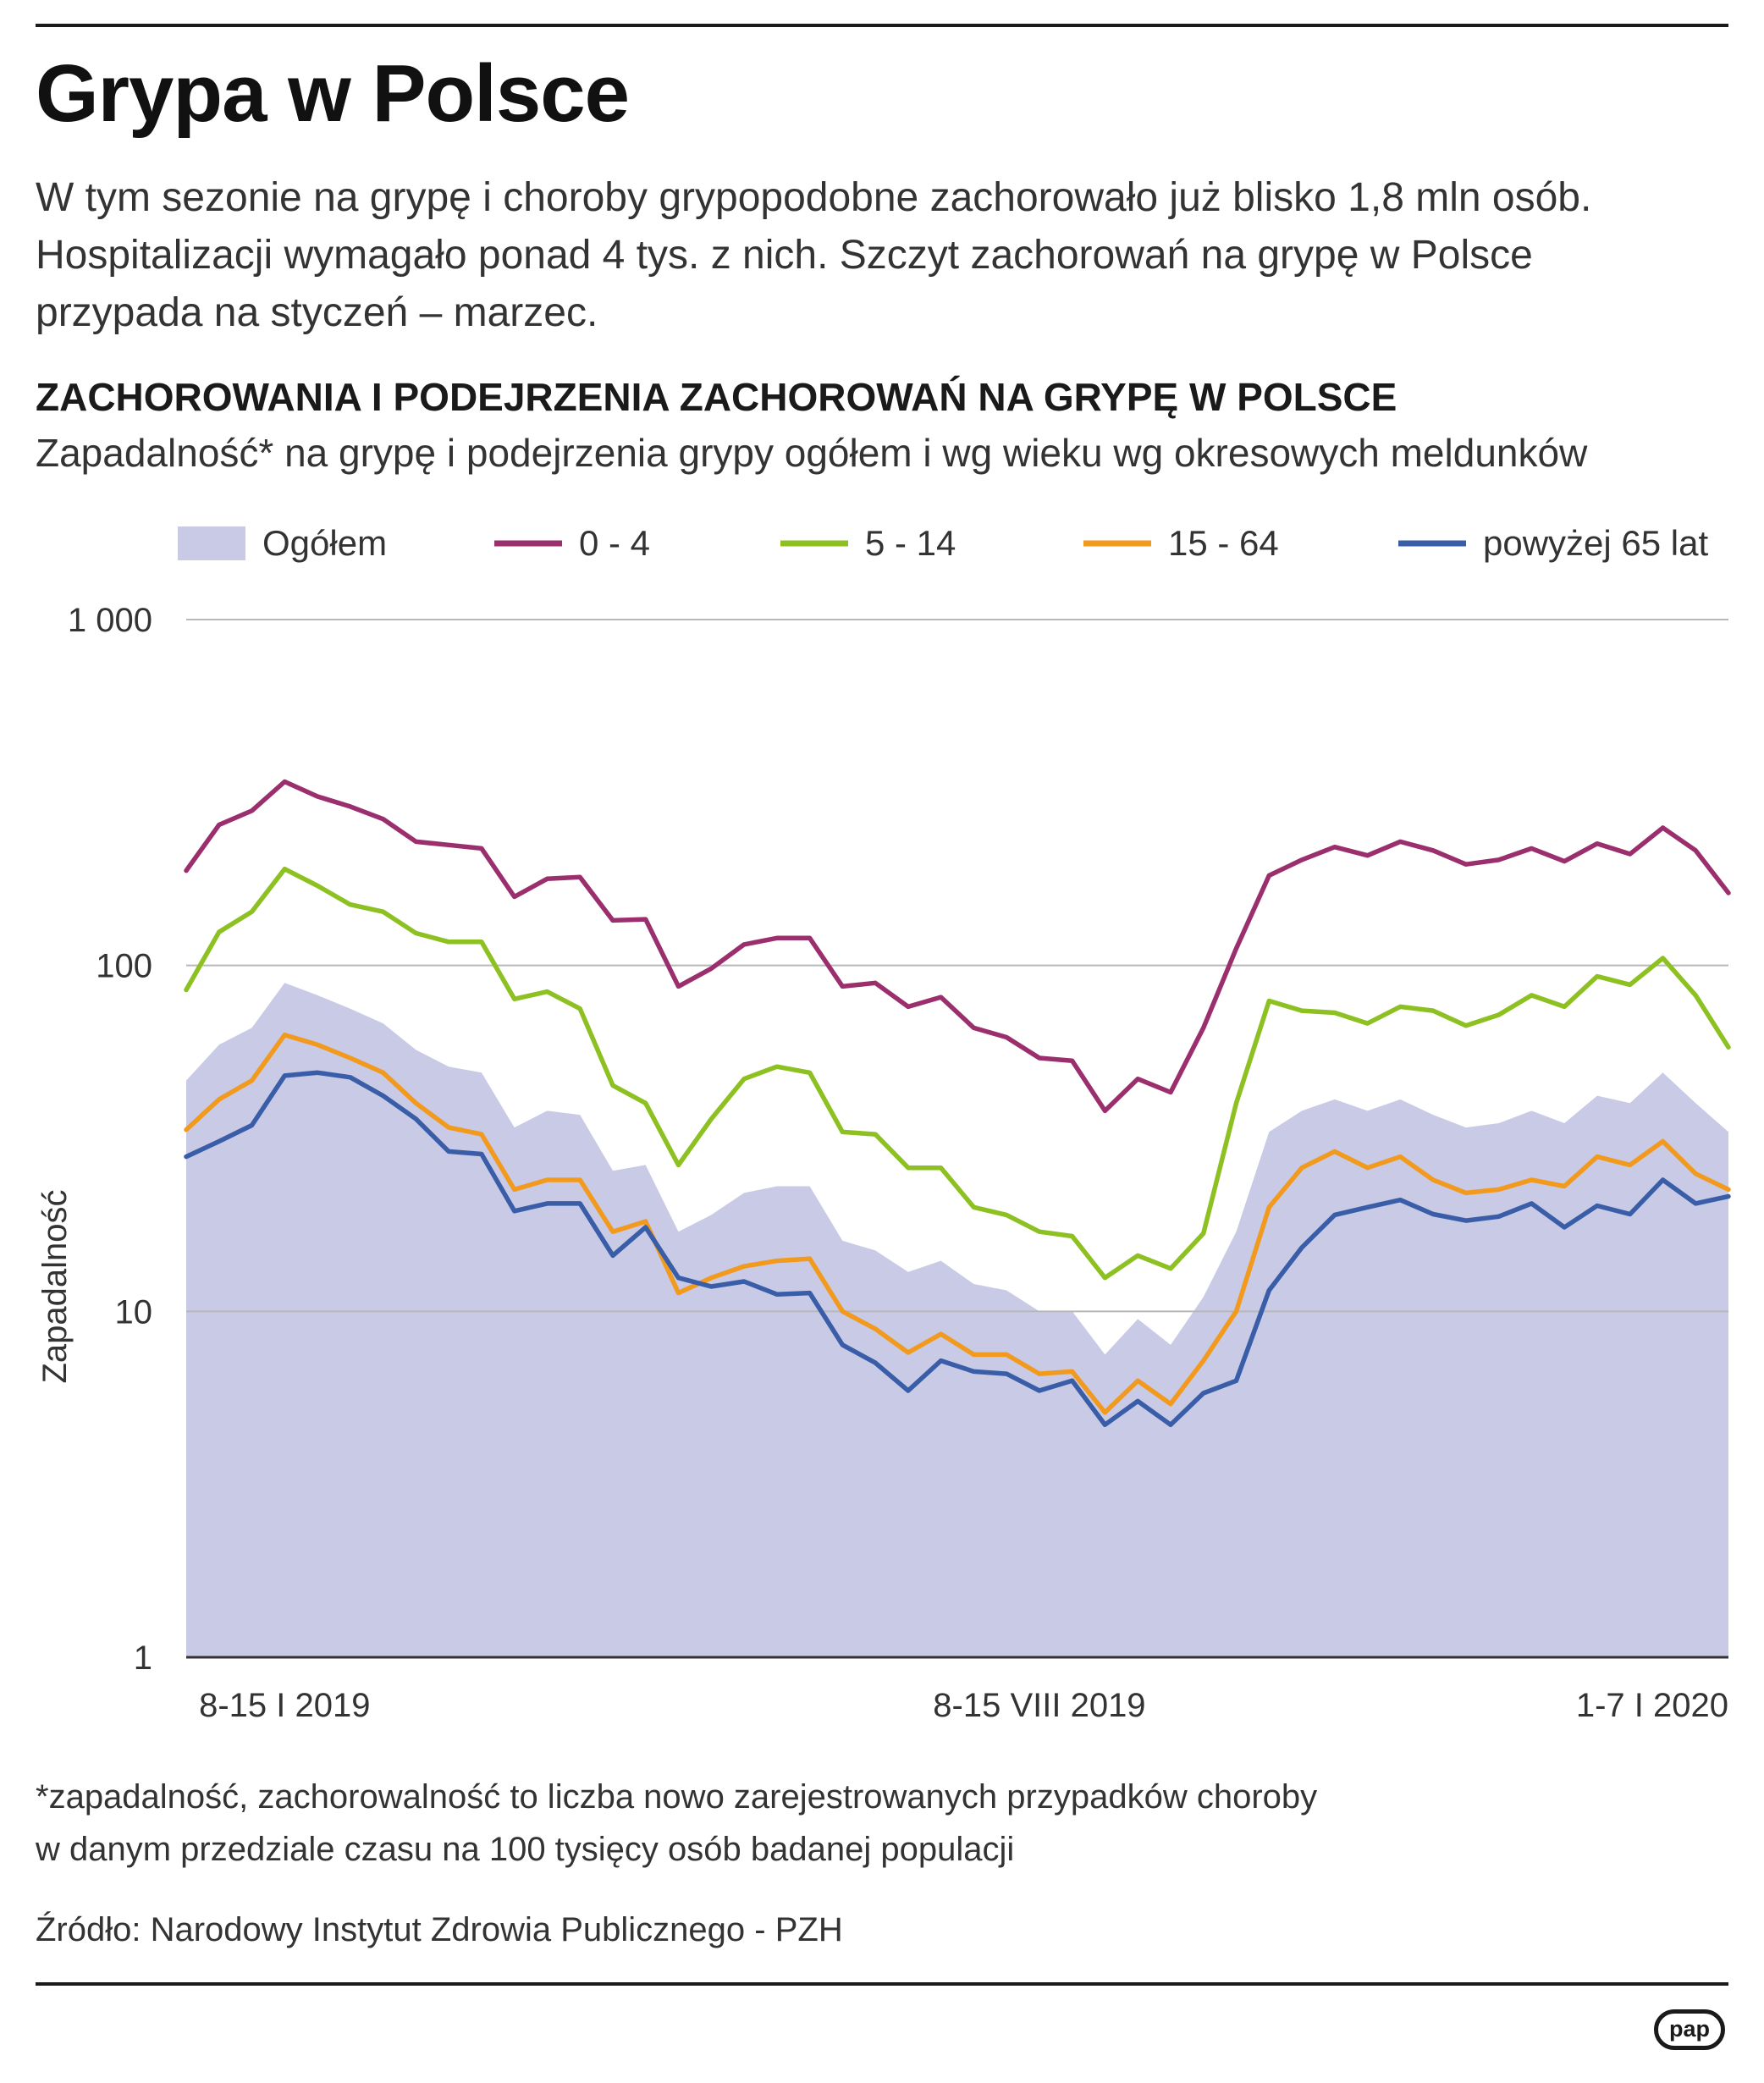  I want to click on legend-label-65-plus: powyżej 65 lat, so click(1595, 543).